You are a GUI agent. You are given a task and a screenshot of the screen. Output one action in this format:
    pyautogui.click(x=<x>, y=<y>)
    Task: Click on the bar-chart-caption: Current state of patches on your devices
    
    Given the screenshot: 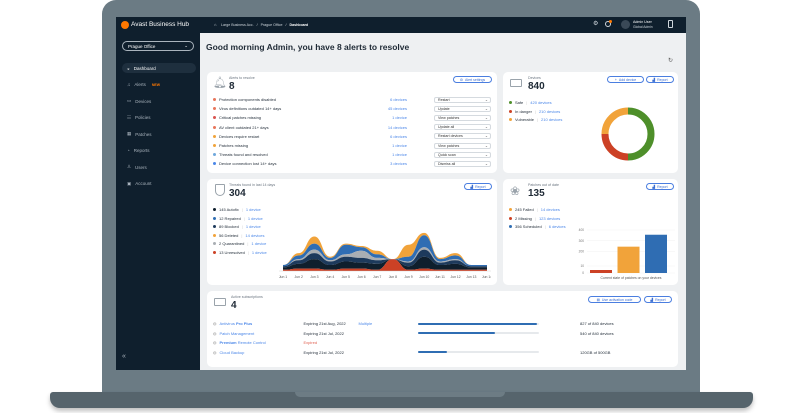 What is the action you would take?
    pyautogui.click(x=631, y=278)
    